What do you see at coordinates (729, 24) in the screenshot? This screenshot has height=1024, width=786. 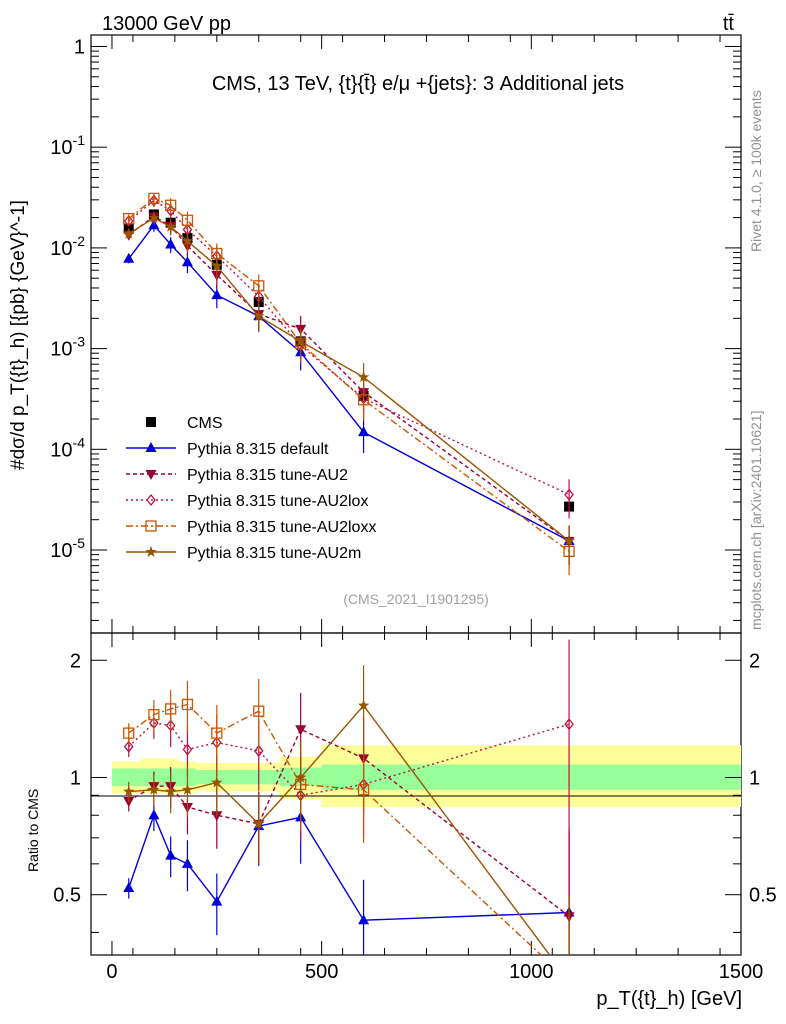 I see `process-label: tt̄` at bounding box center [729, 24].